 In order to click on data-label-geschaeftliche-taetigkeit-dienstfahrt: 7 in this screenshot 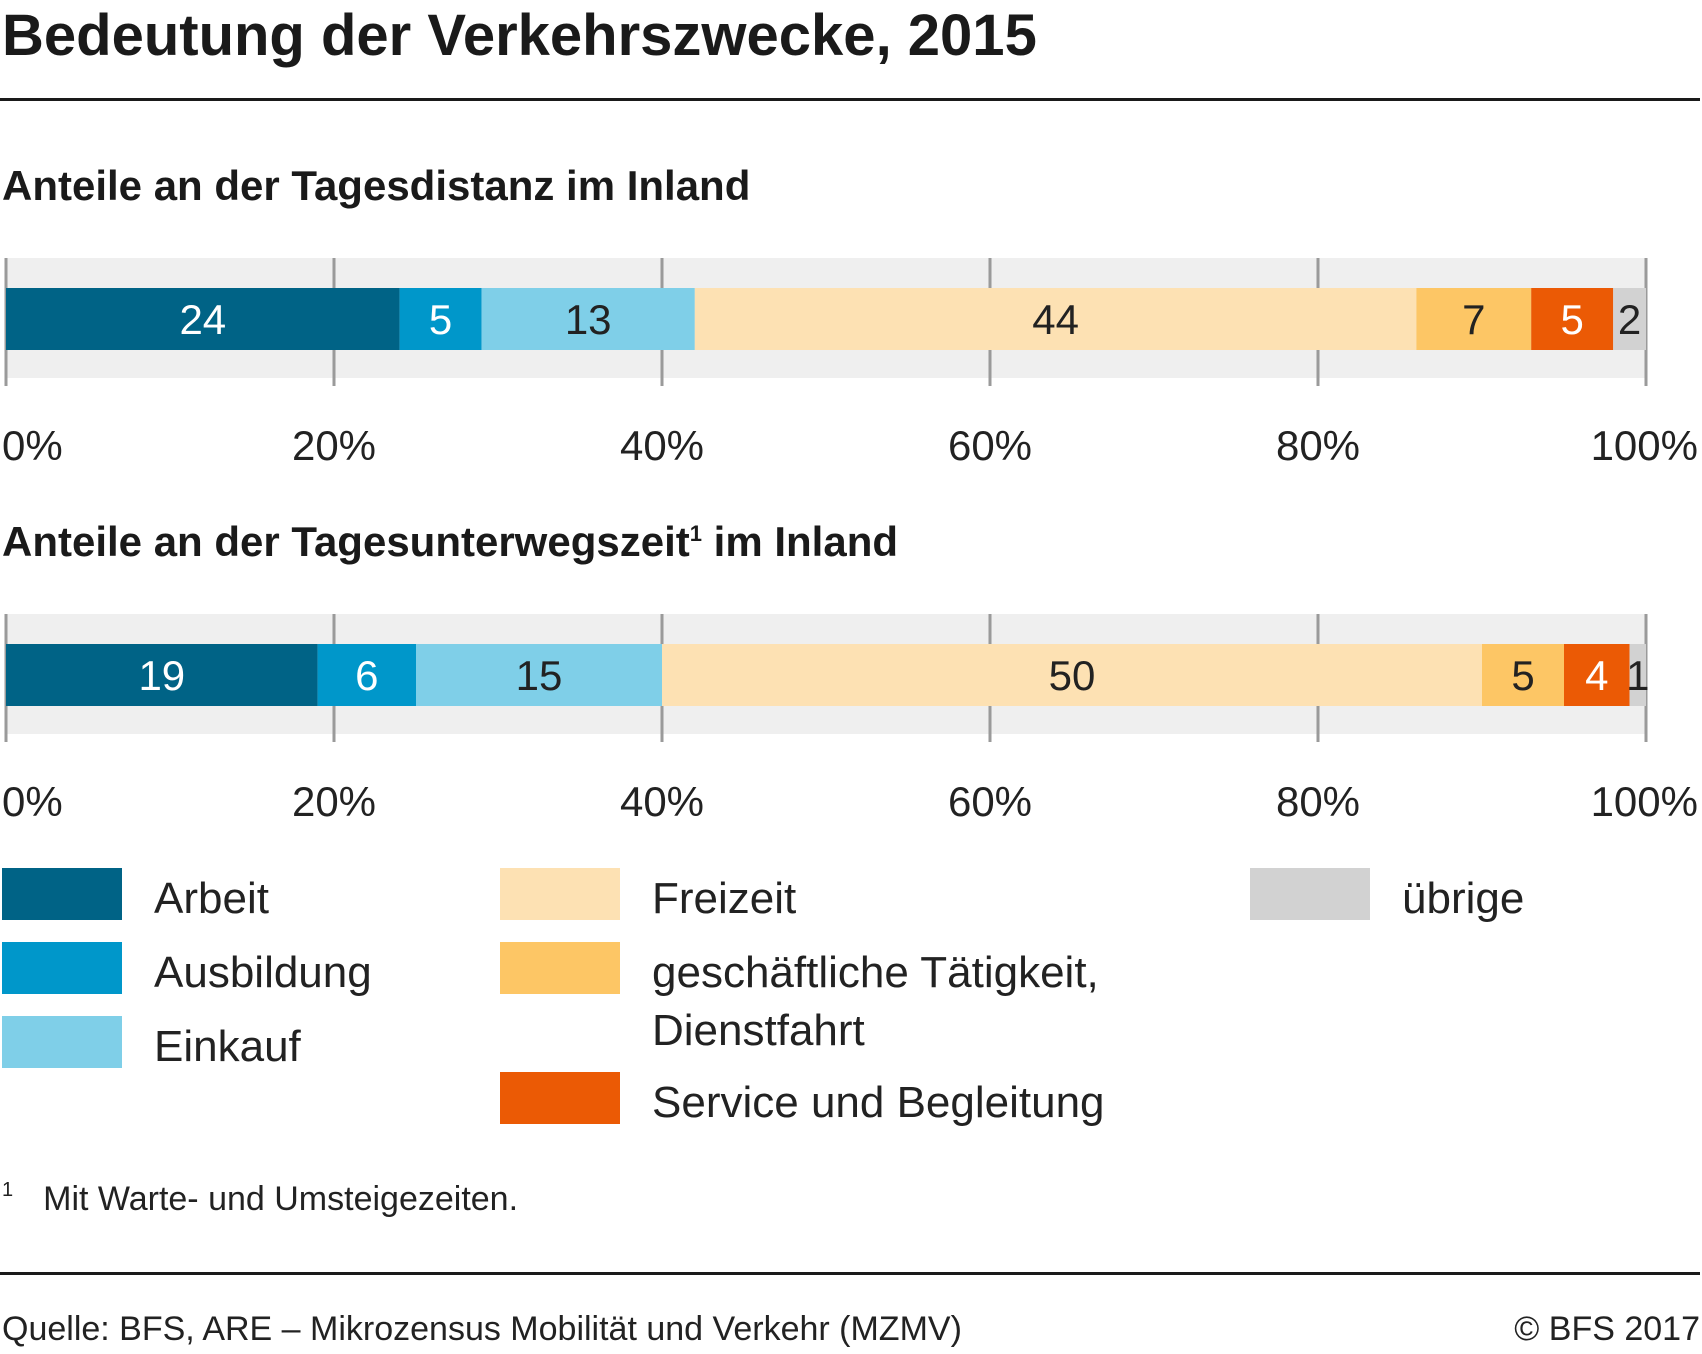, I will do `click(1473, 319)`.